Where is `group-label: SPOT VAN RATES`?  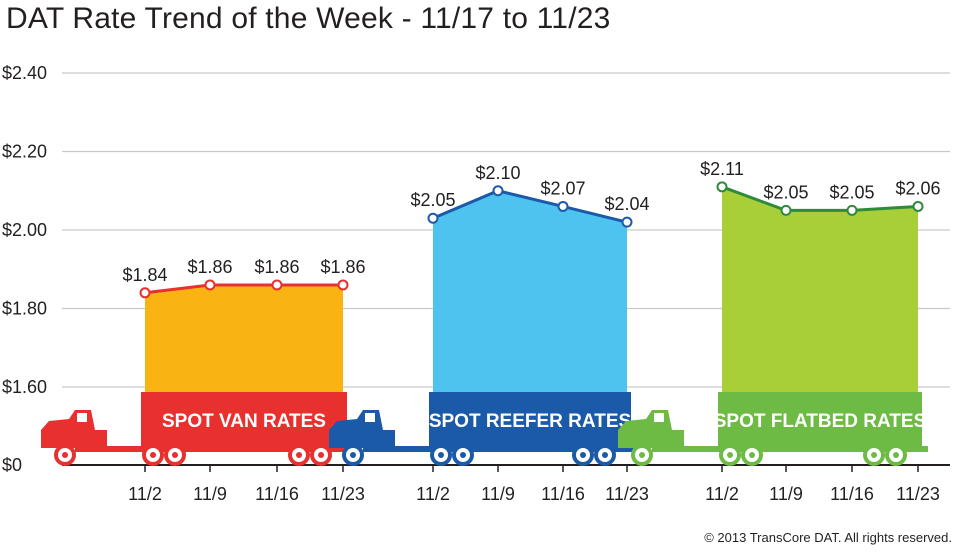 group-label: SPOT VAN RATES is located at coordinates (244, 421).